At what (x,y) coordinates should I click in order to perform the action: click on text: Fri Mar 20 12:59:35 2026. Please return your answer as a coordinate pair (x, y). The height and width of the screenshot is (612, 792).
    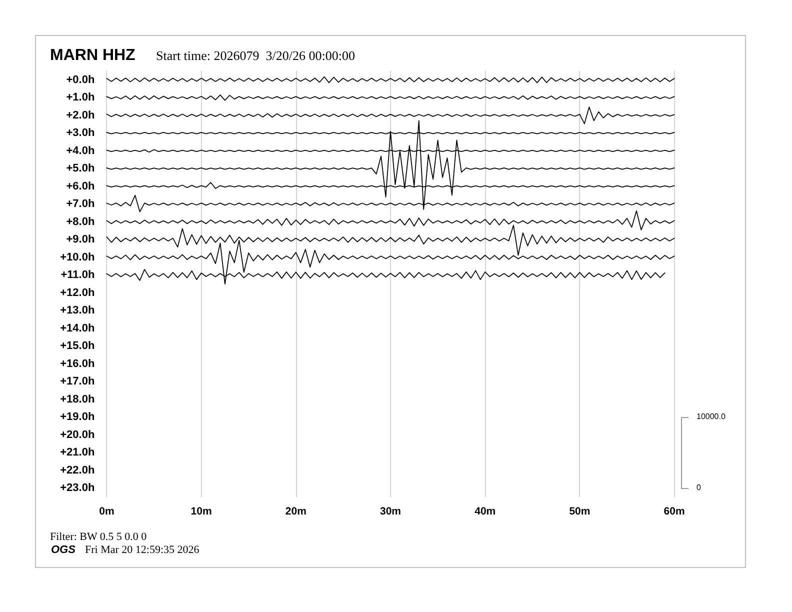
    Looking at the image, I should click on (142, 550).